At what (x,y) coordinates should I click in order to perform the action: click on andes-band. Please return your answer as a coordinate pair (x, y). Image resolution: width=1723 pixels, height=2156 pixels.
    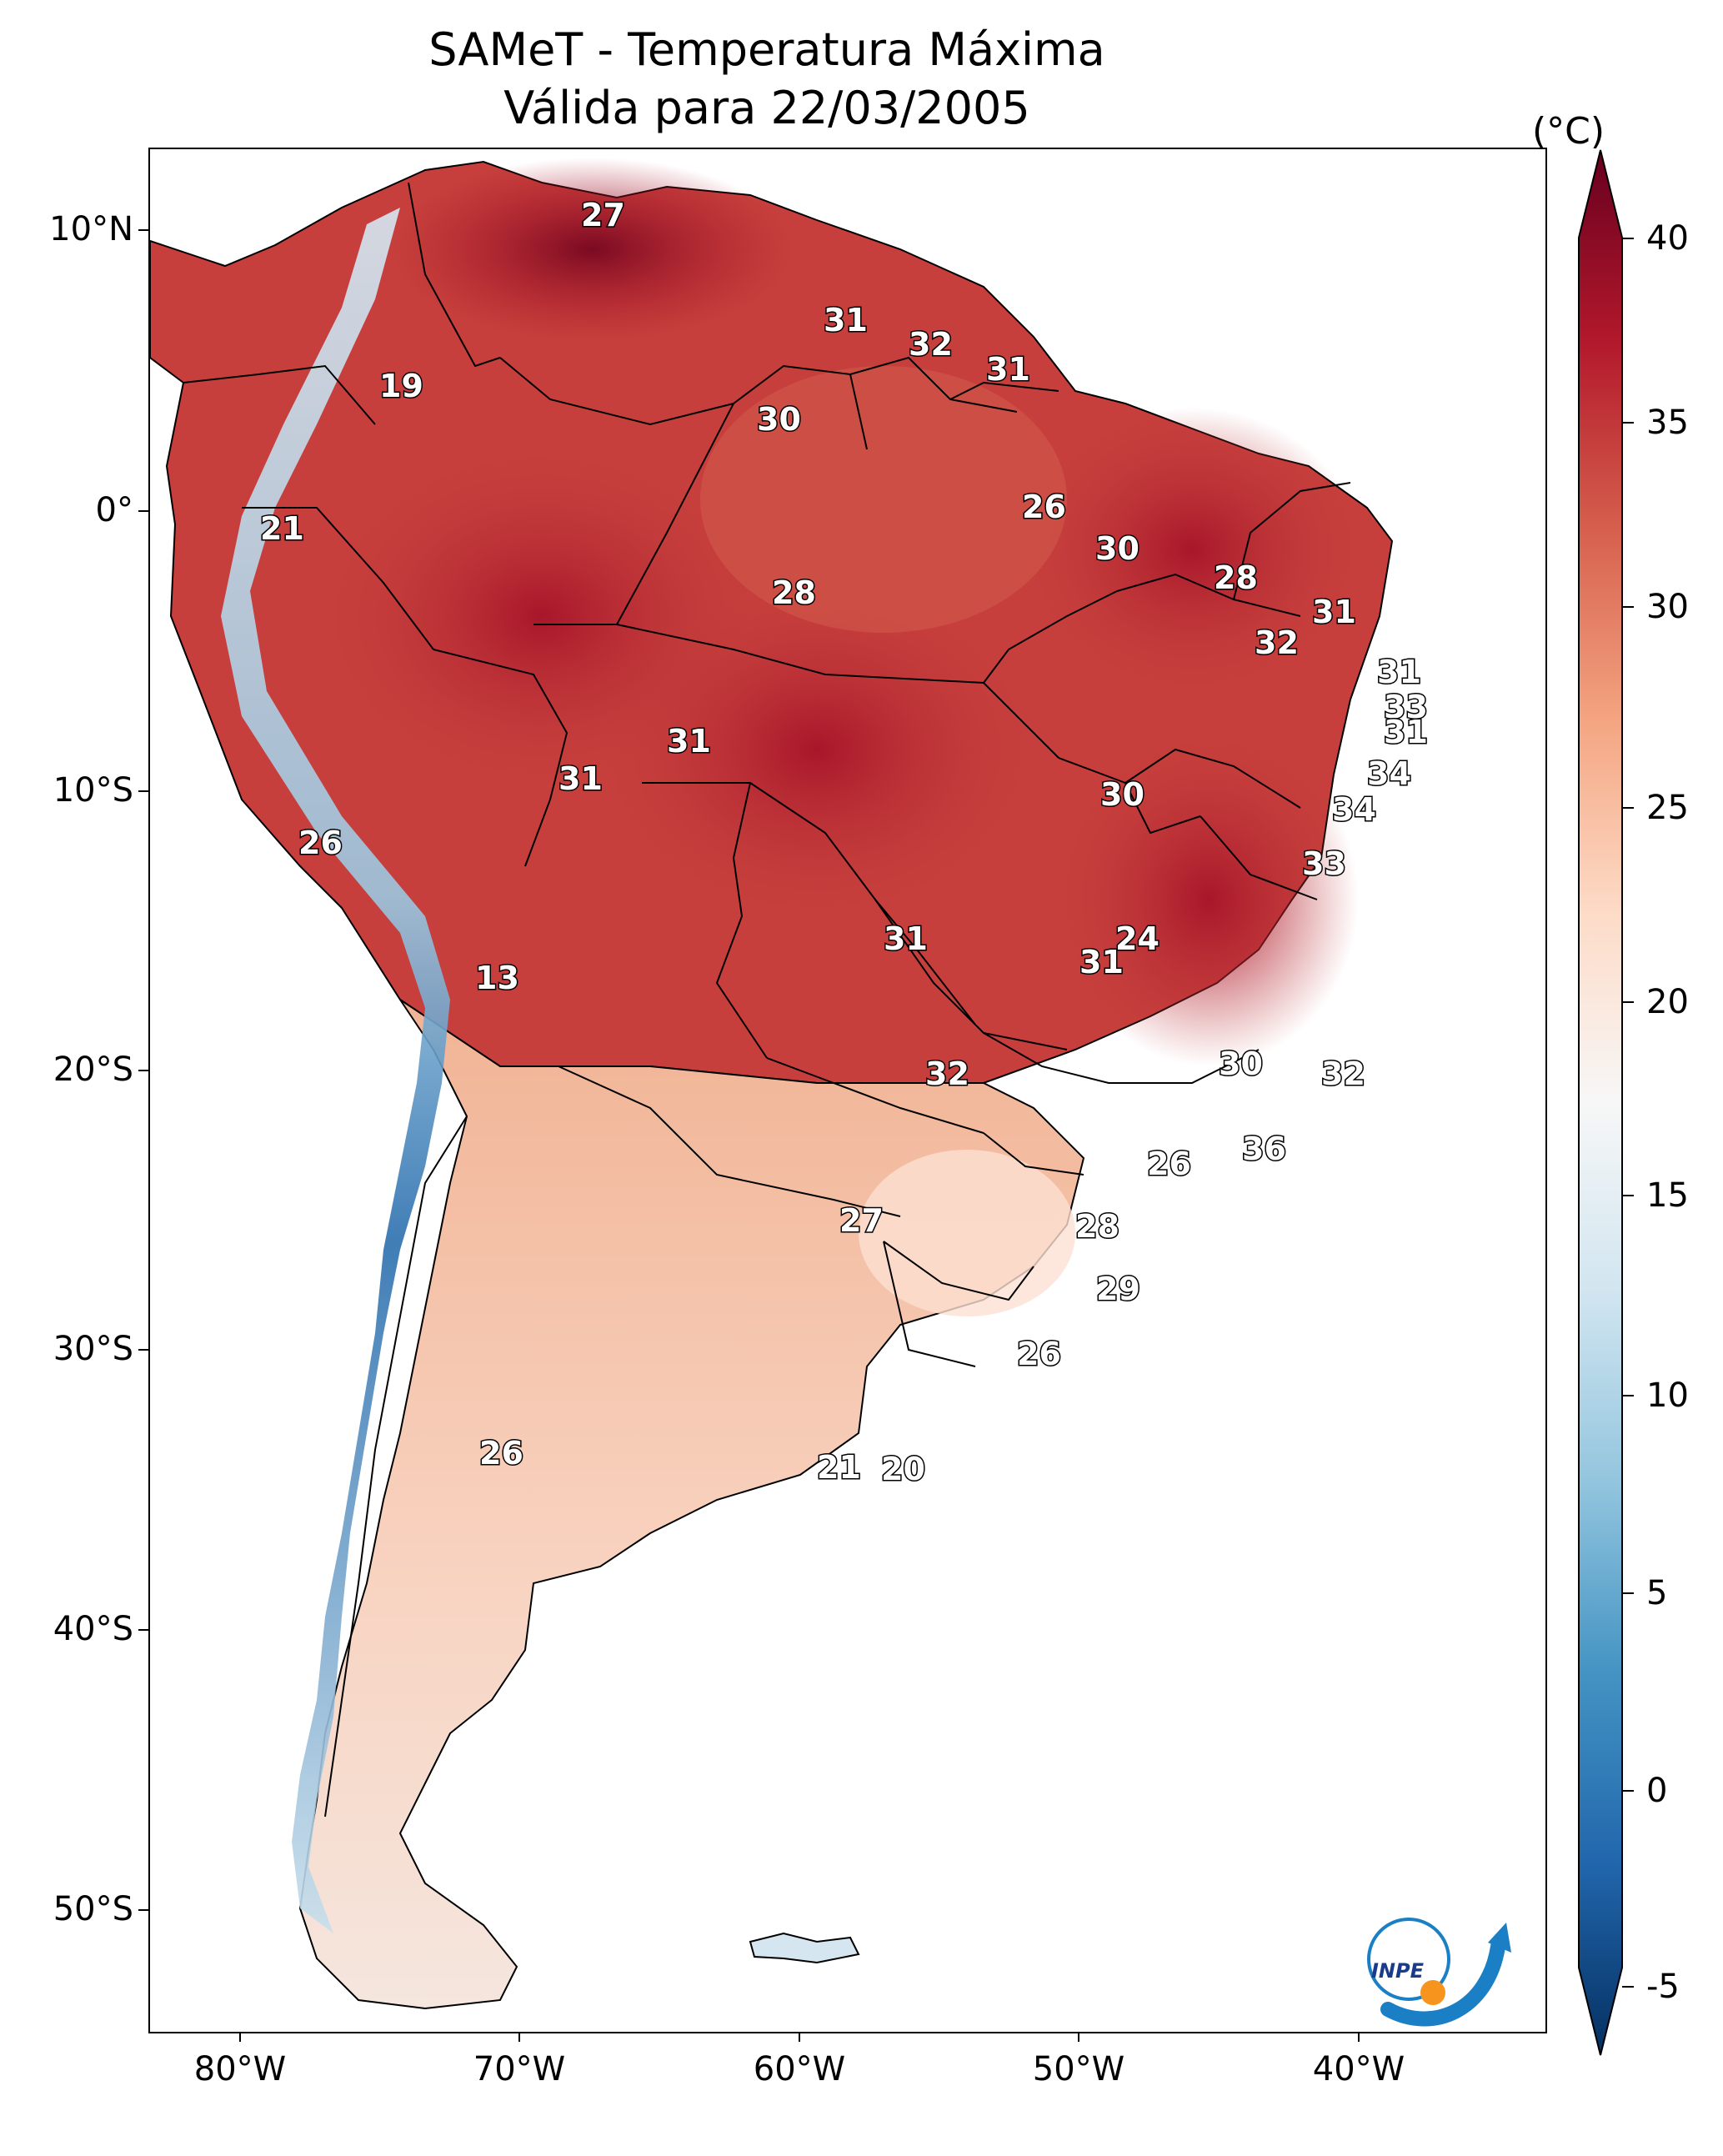
    Looking at the image, I should click on (335, 1070).